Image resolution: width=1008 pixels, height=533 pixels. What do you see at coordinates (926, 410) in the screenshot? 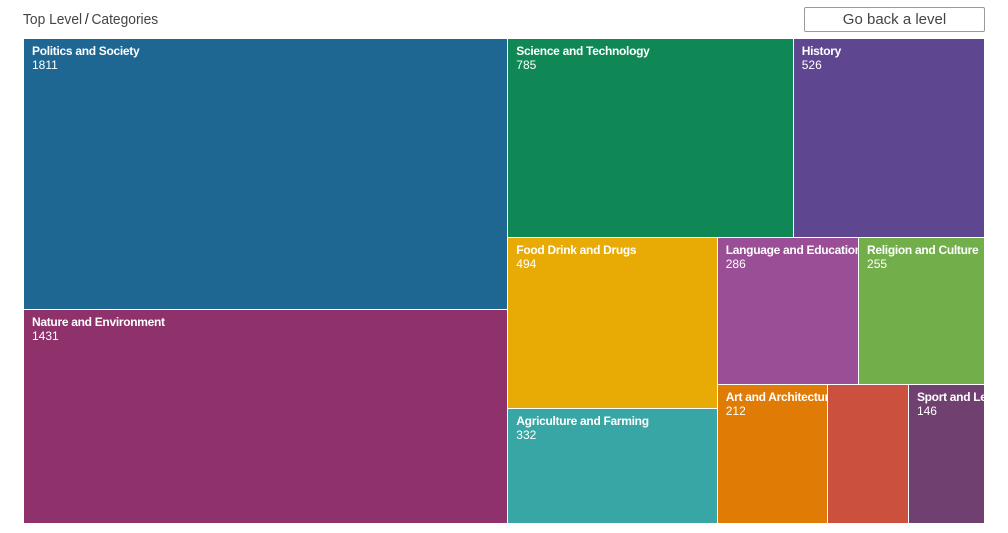
I see `tile-value: 146` at bounding box center [926, 410].